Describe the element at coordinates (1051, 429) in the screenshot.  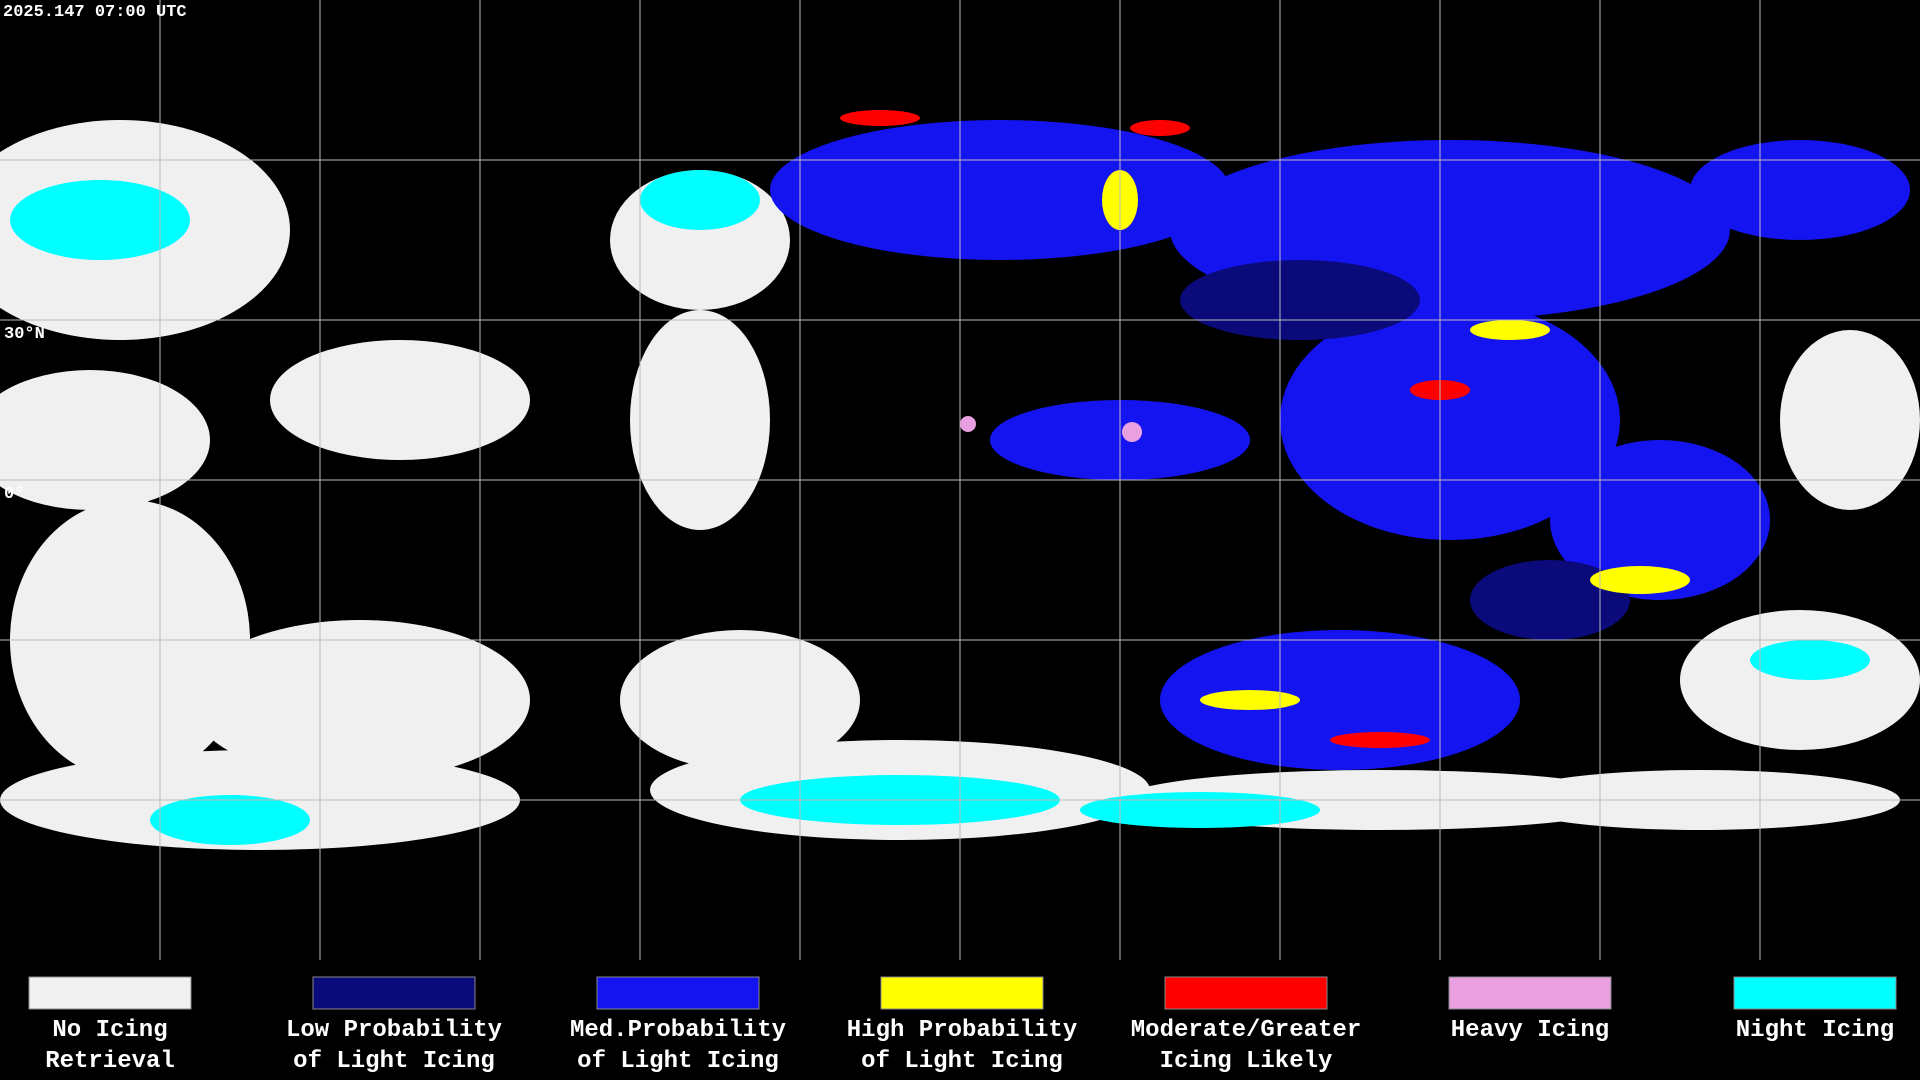
I see `heavy-icing-spots` at that location.